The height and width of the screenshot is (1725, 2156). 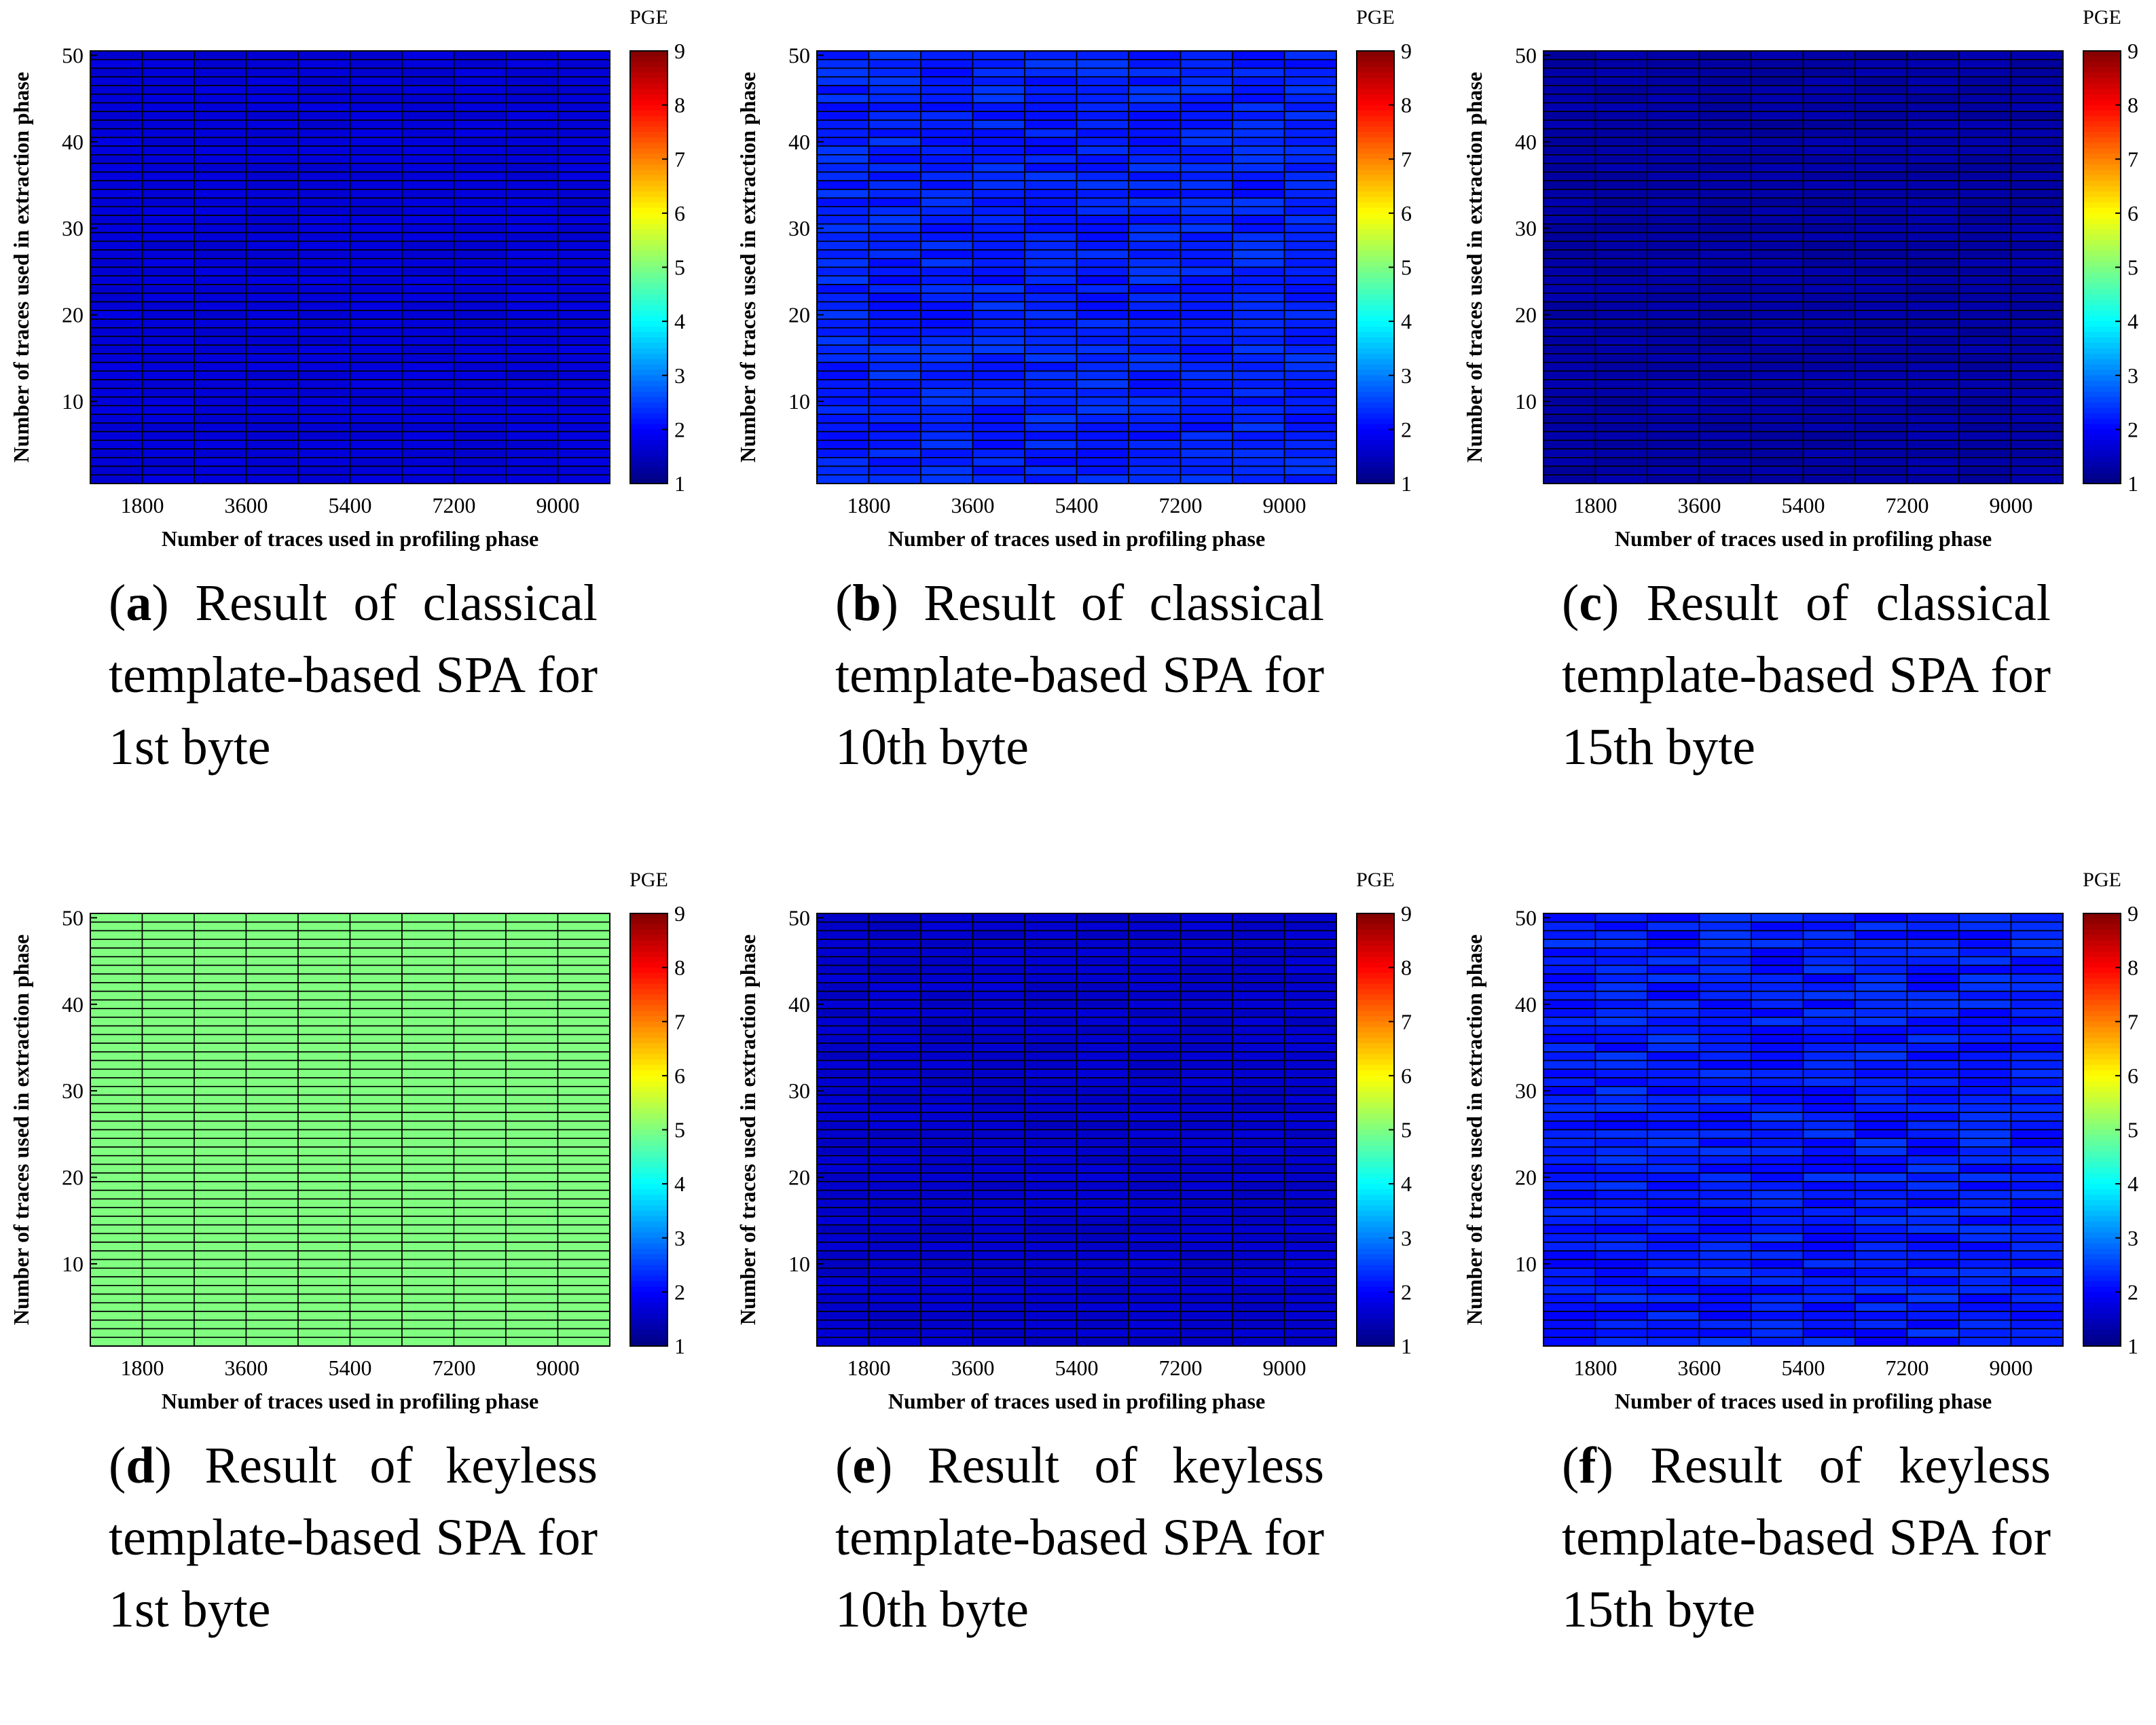 What do you see at coordinates (1596, 1368) in the screenshot?
I see `x-tick-label: 1800` at bounding box center [1596, 1368].